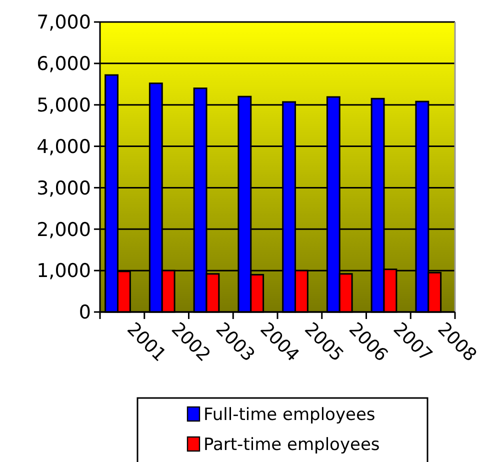 The width and height of the screenshot is (487, 462). Describe the element at coordinates (290, 414) in the screenshot. I see `legend-label: Full-time employees` at that location.